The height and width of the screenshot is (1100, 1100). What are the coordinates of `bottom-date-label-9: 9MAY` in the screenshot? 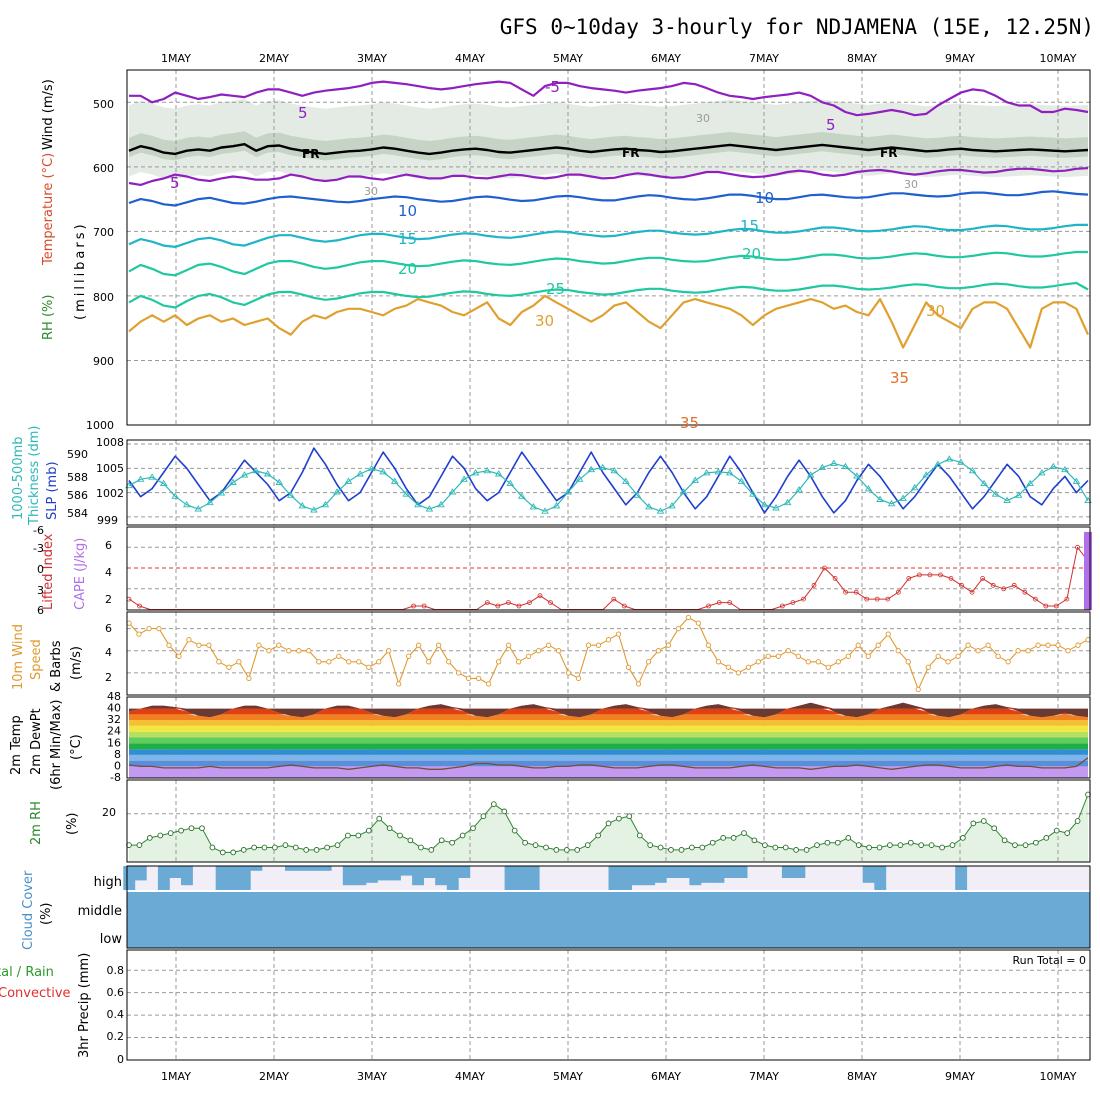 It's located at (960, 1076).